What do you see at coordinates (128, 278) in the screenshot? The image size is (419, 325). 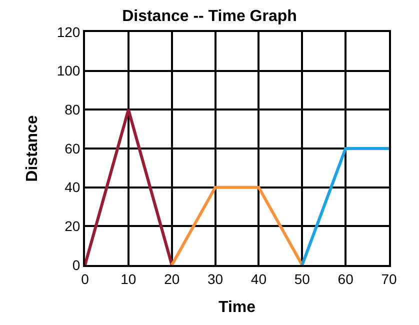 I see `x-tick-label: 10` at bounding box center [128, 278].